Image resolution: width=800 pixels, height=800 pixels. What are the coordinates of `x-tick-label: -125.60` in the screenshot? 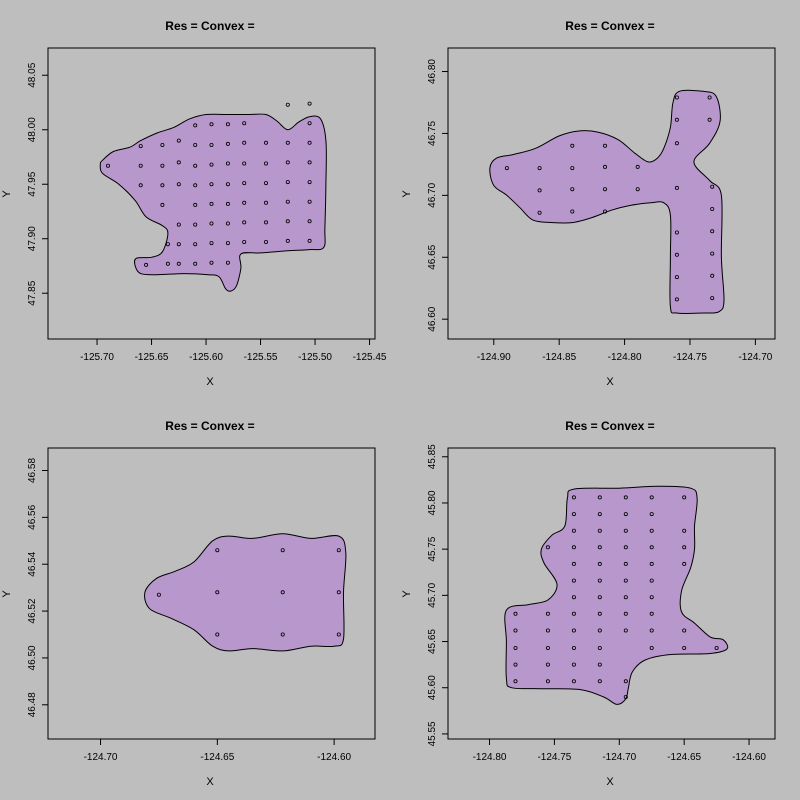 It's located at (206, 357).